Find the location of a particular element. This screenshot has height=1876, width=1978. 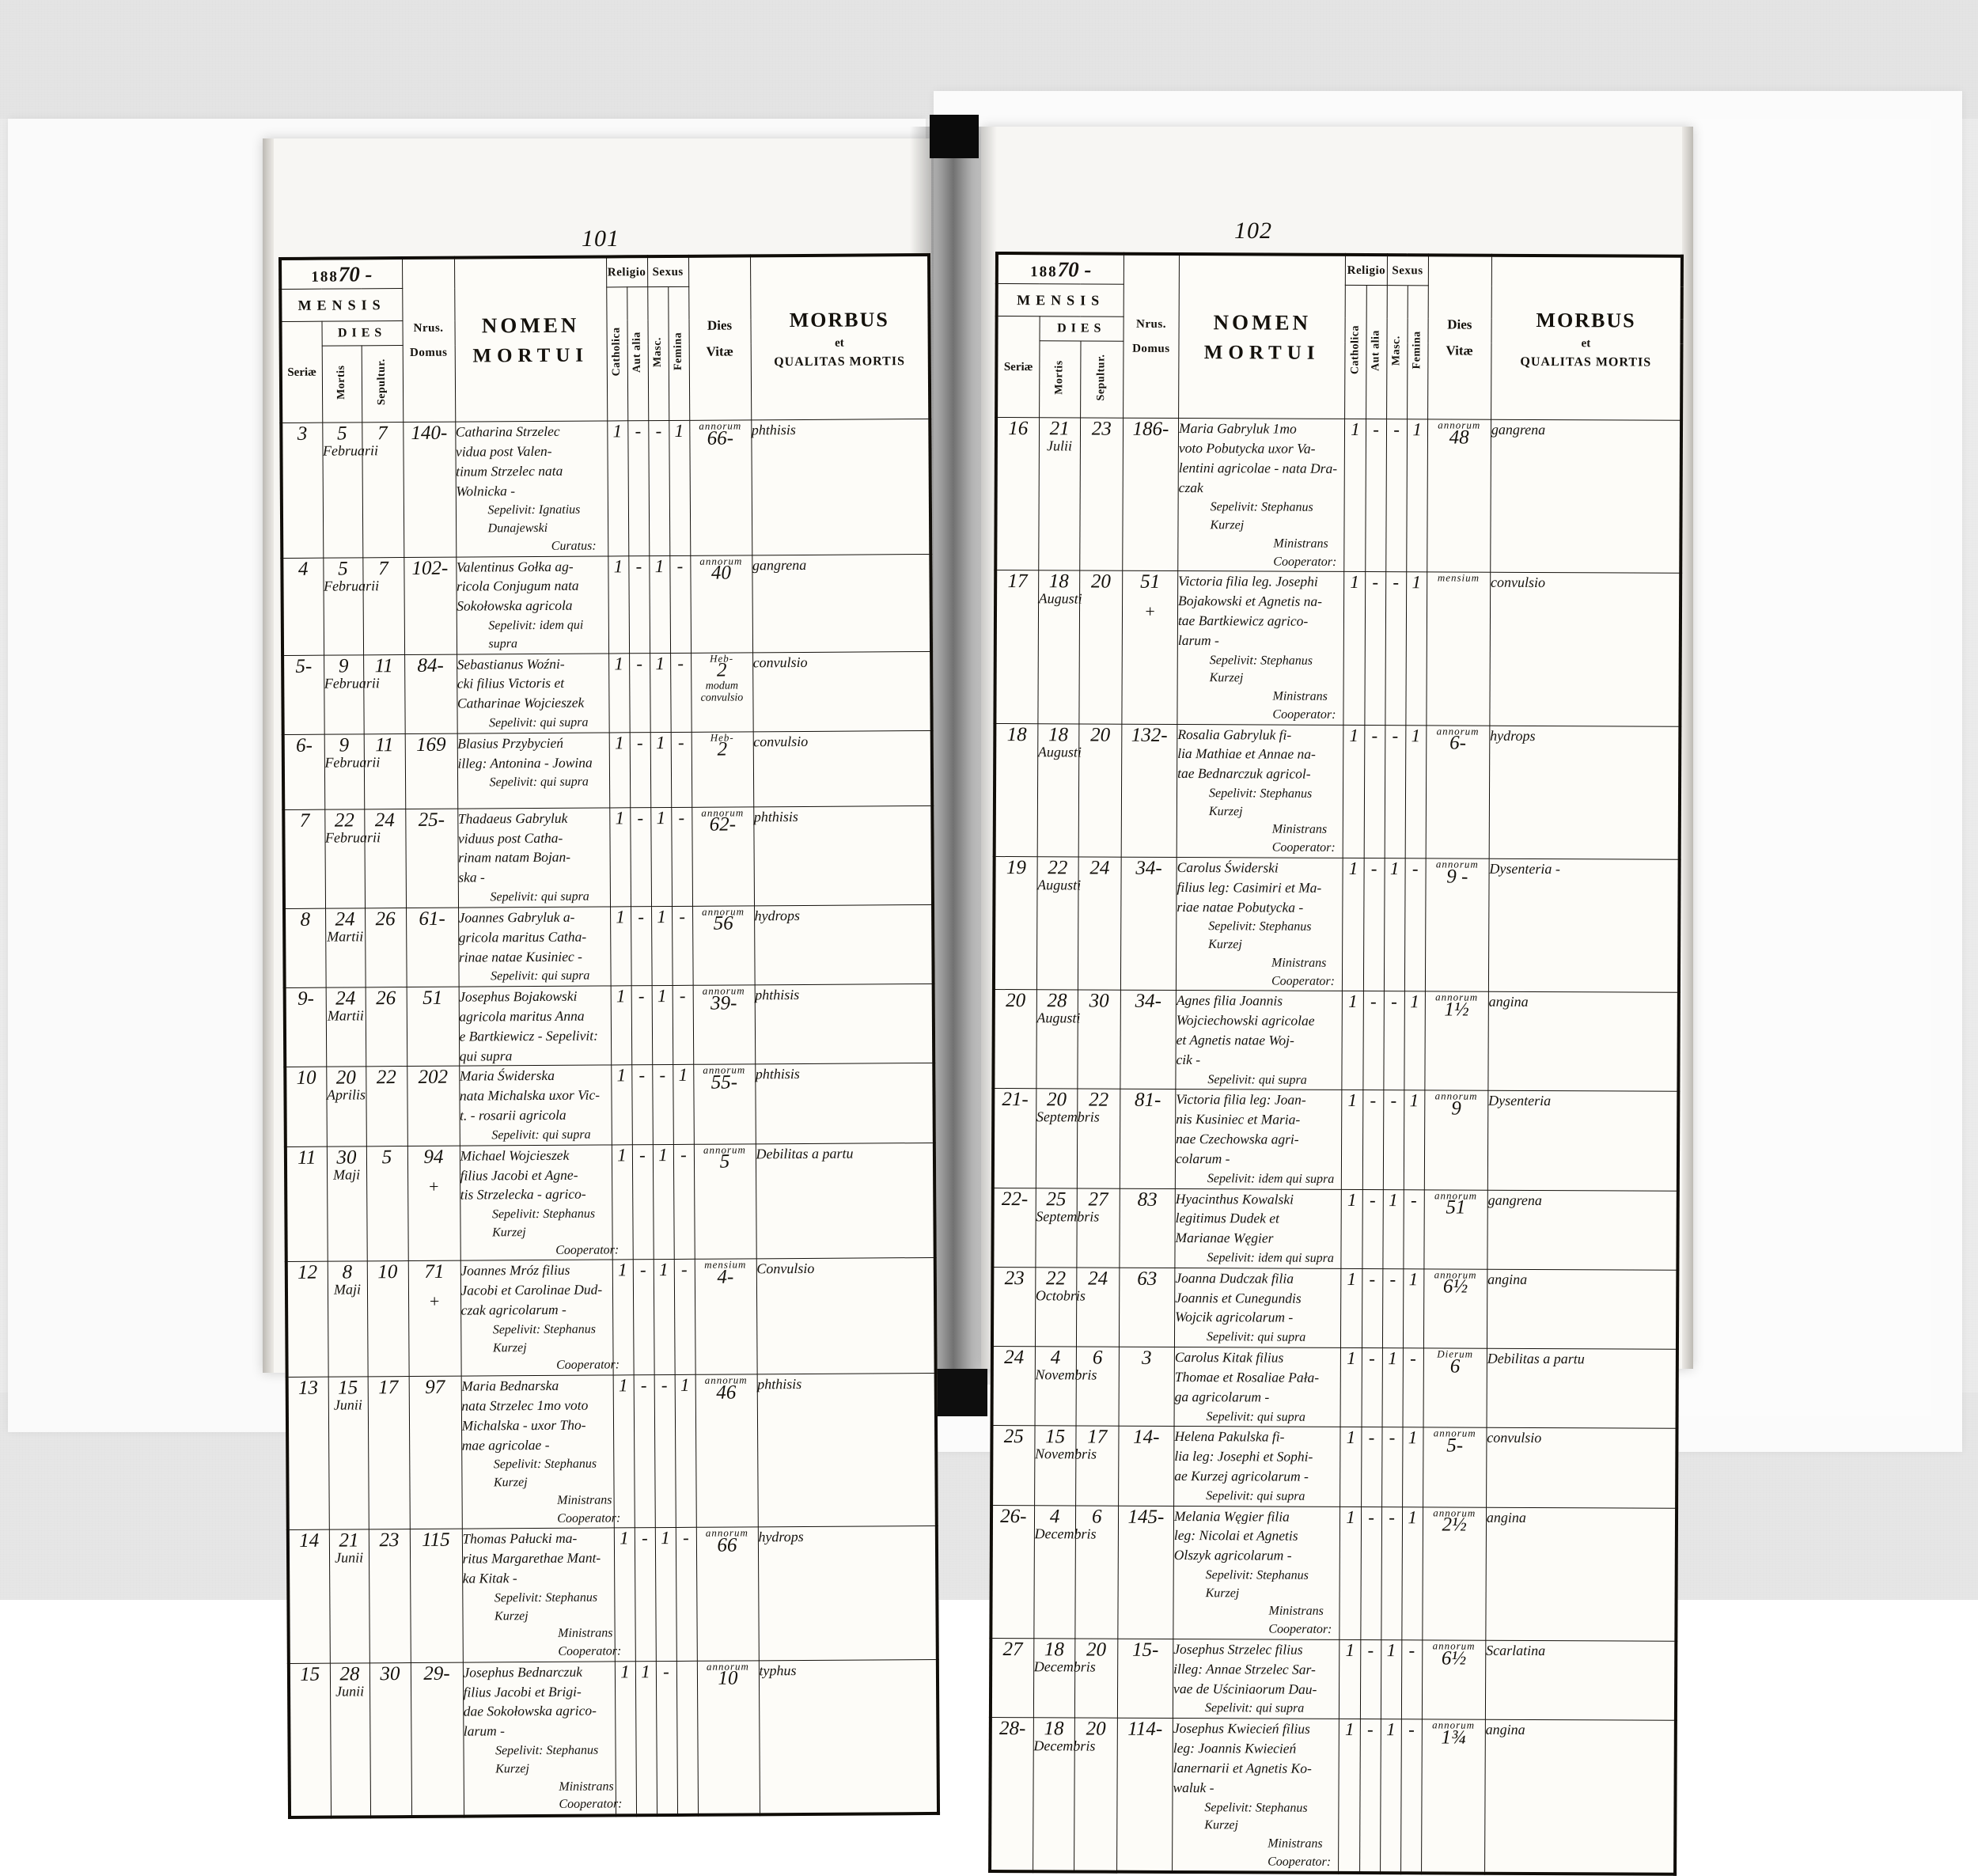

cell-dies-vitae: annorum 62- is located at coordinates (723, 856).